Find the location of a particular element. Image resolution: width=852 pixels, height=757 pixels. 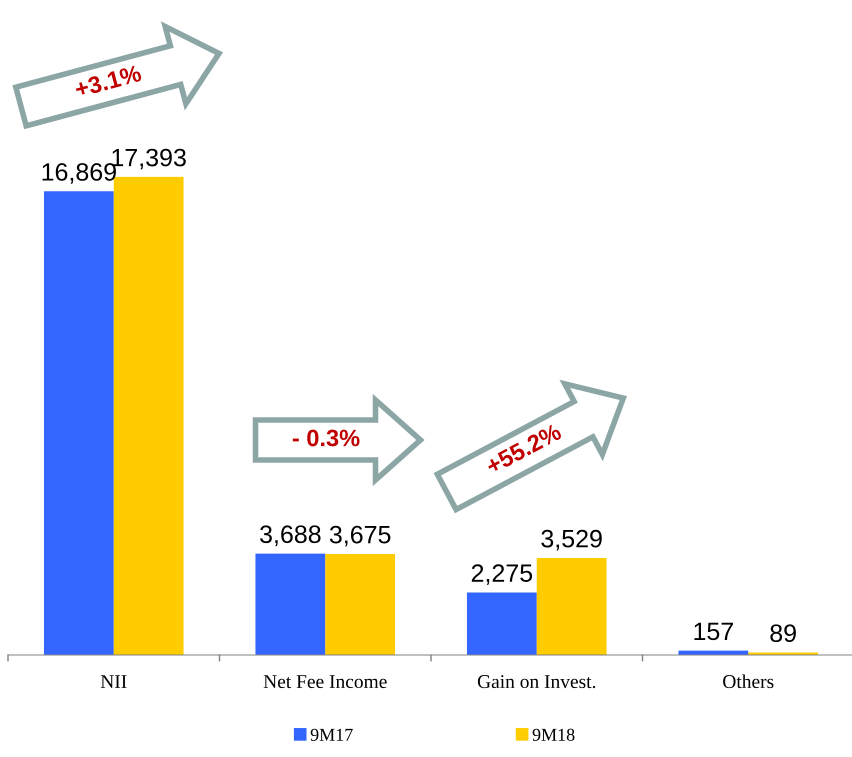

x-tick-label: Net Fee Income is located at coordinates (325, 681).